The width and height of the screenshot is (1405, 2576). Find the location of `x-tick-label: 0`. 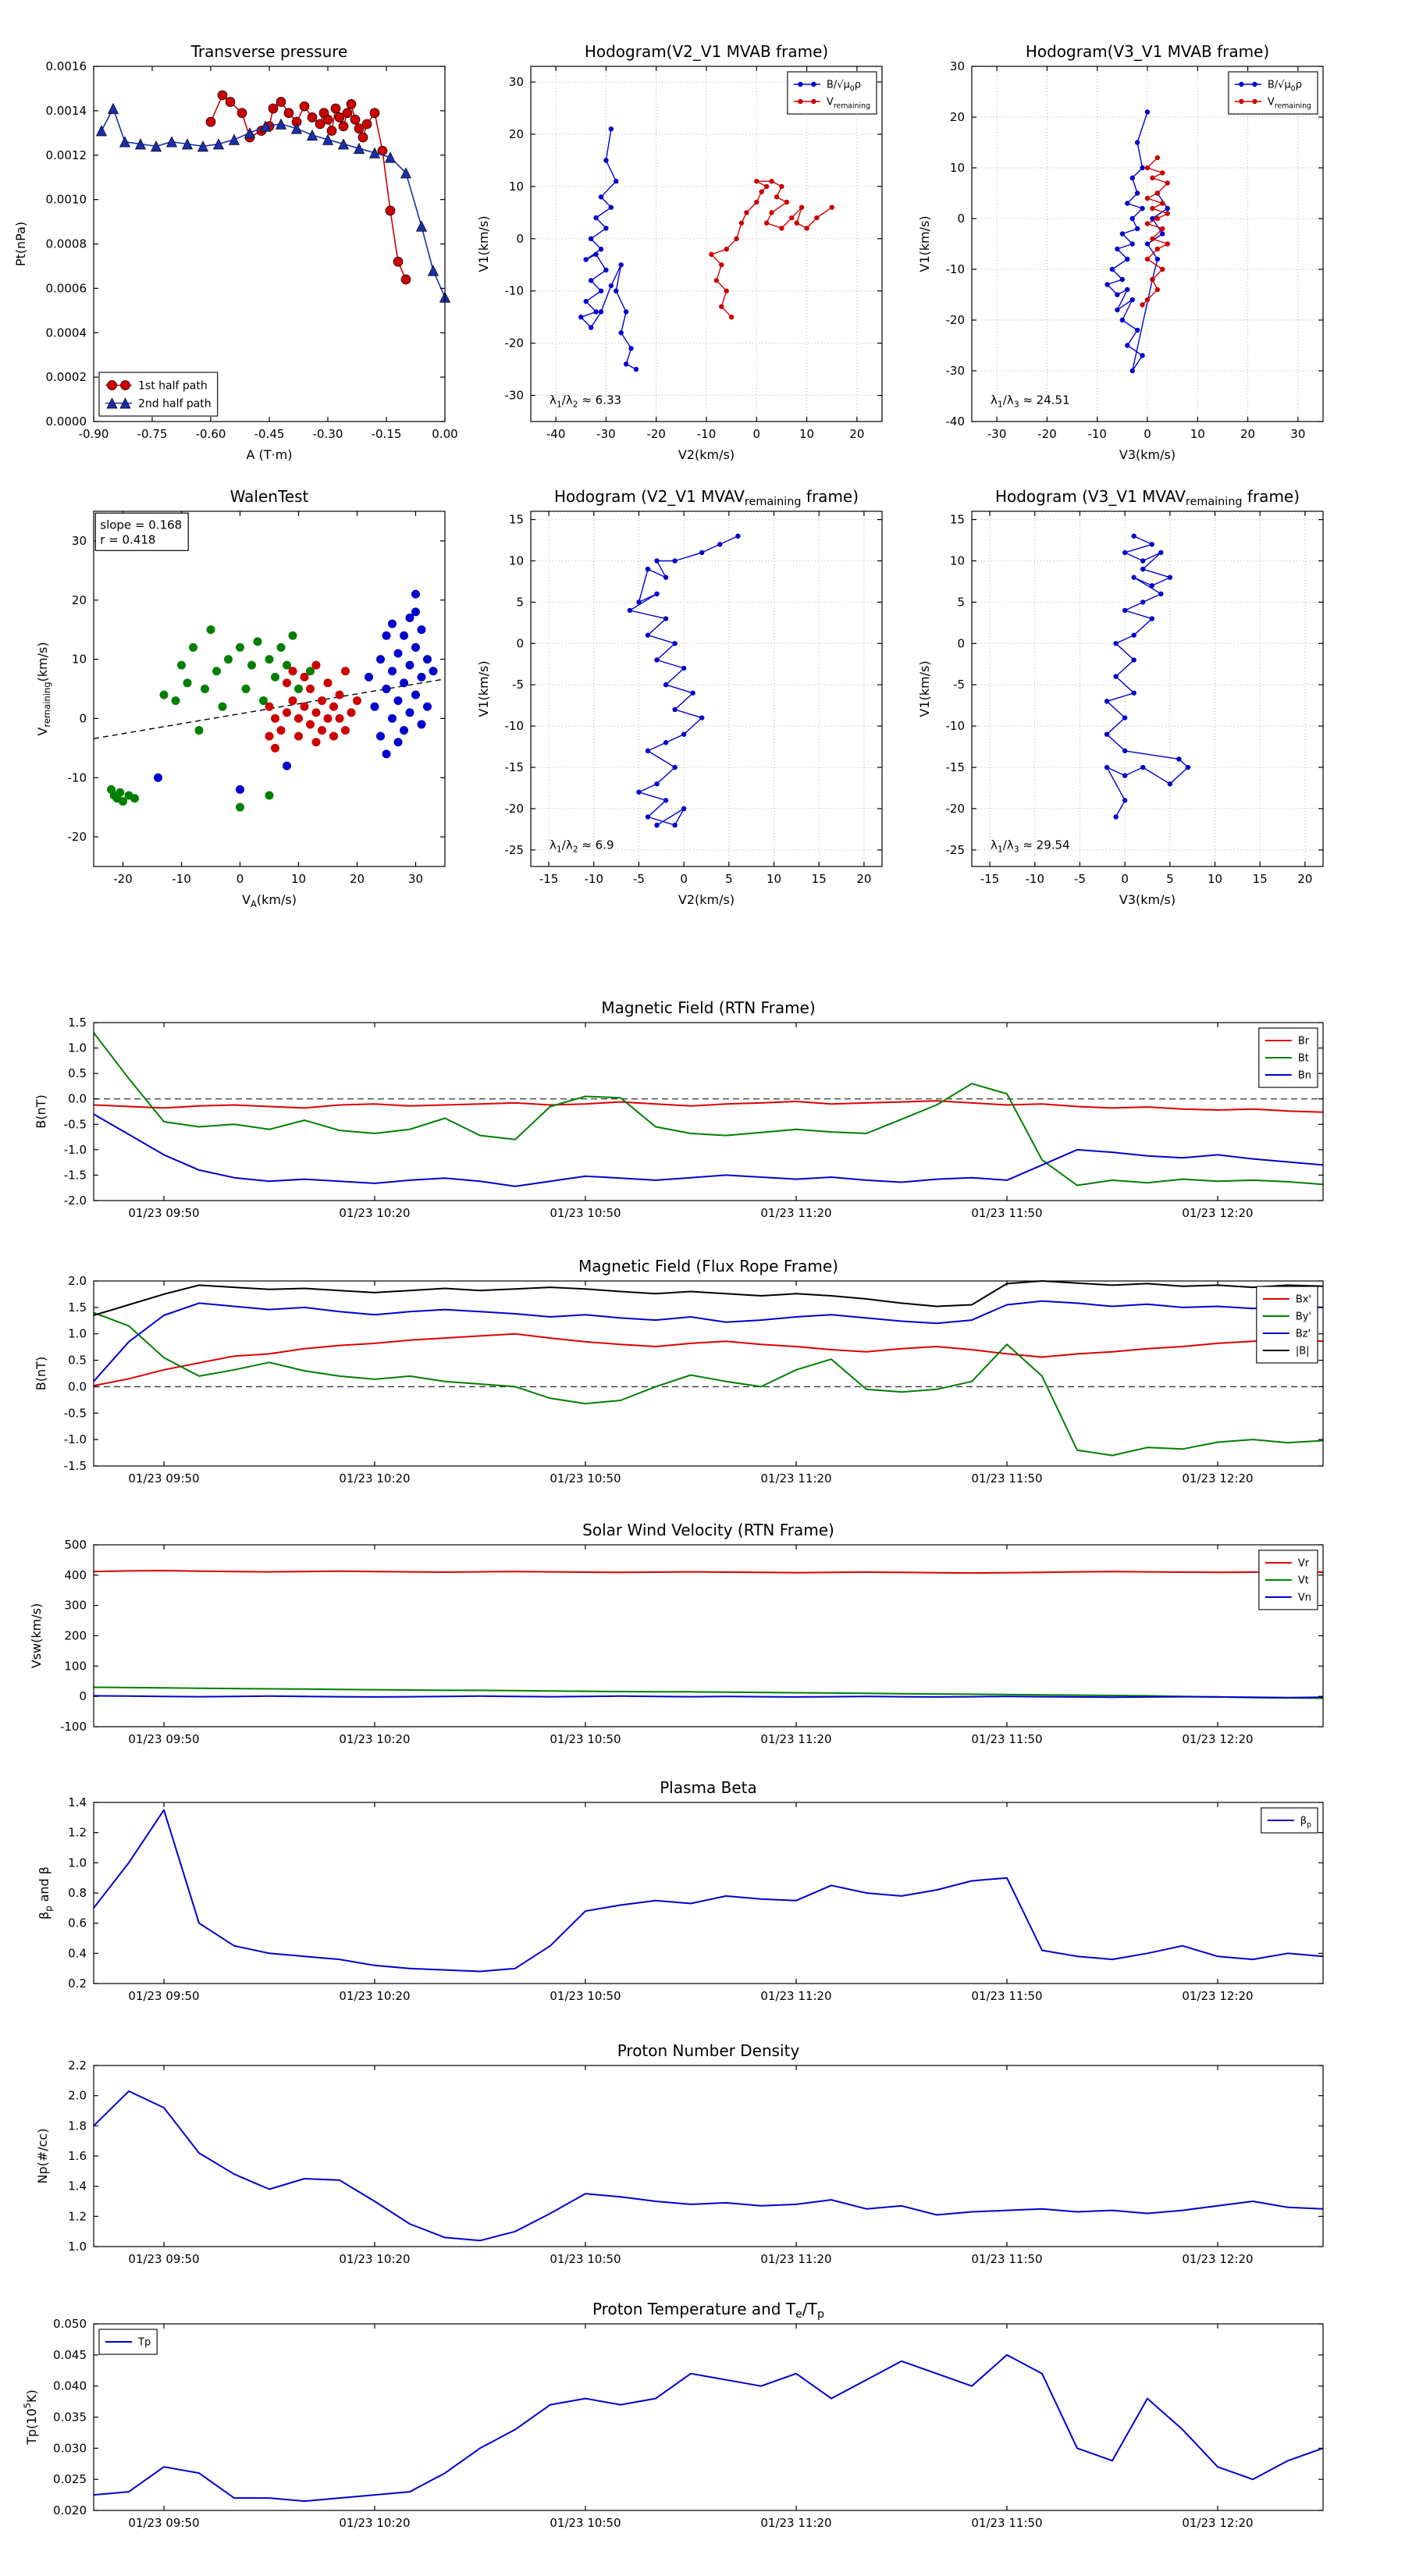

x-tick-label: 0 is located at coordinates (684, 879).